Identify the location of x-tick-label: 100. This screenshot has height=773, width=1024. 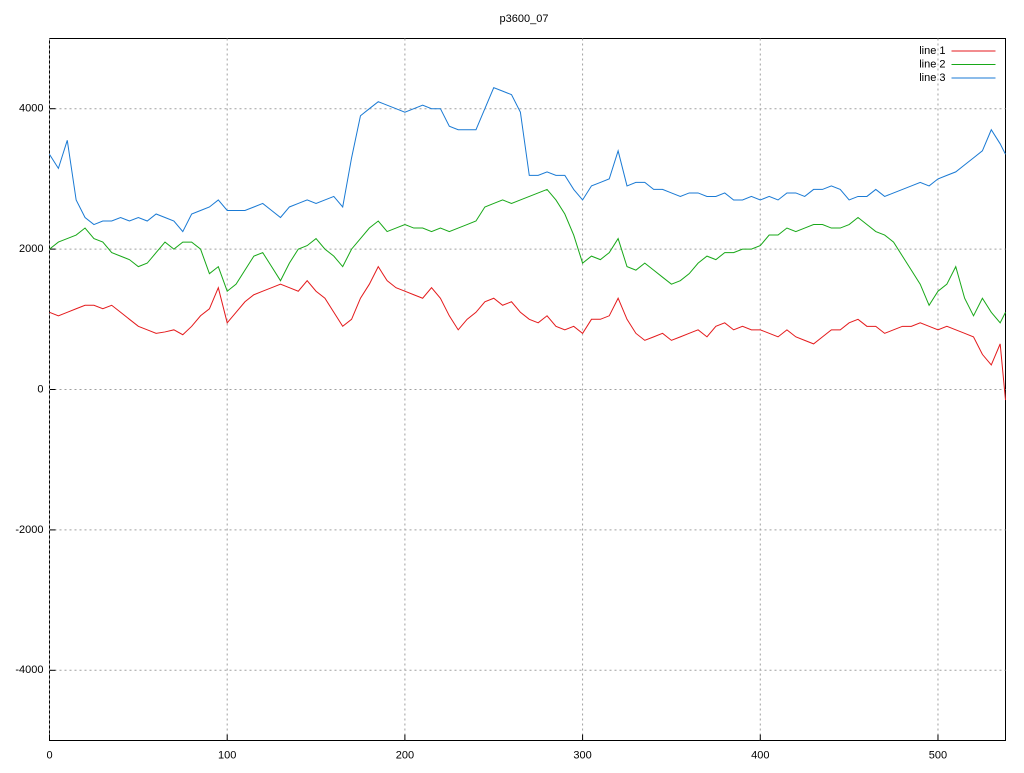
(227, 755).